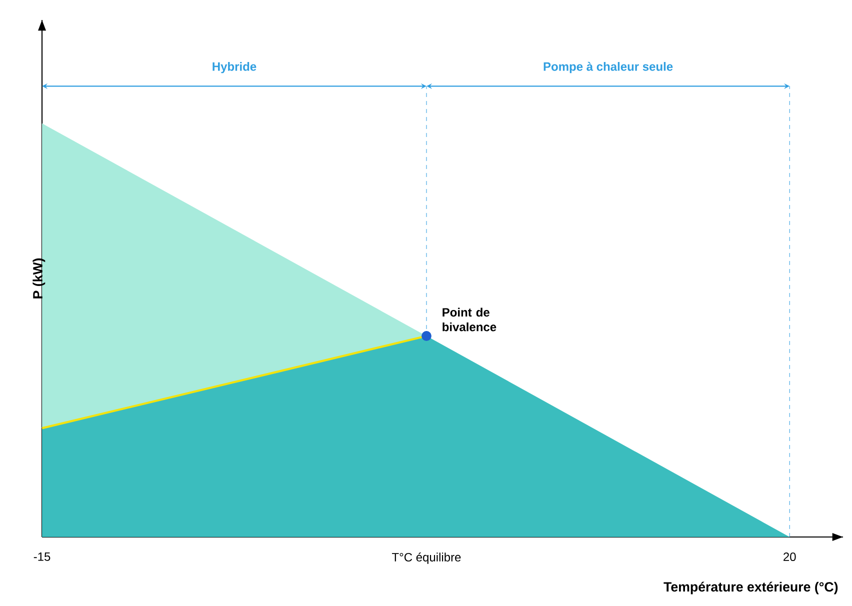 Image resolution: width=852 pixels, height=606 pixels. Describe the element at coordinates (751, 588) in the screenshot. I see `x-axis-title: Température extérieure (°C)` at that location.